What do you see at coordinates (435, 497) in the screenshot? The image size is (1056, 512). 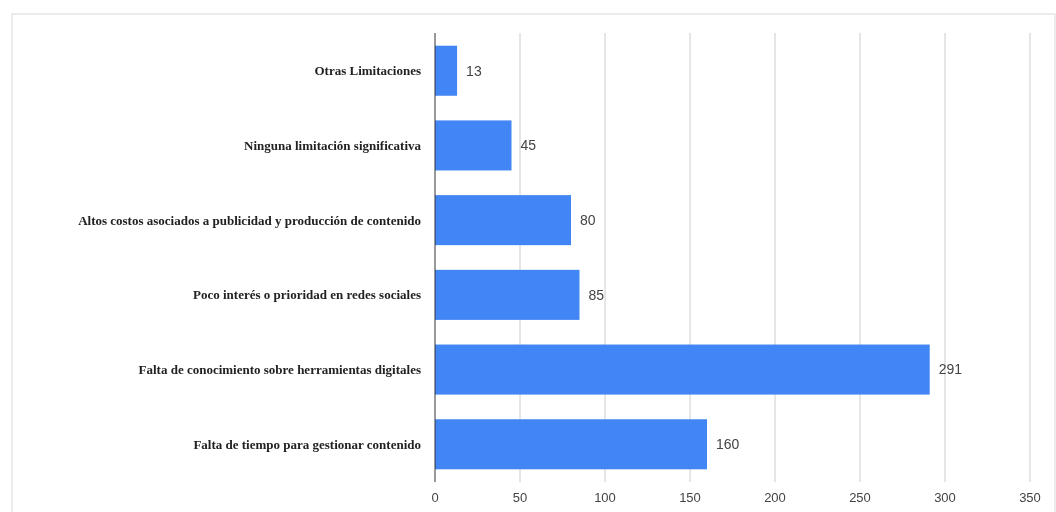 I see `x-tick-label: 0` at bounding box center [435, 497].